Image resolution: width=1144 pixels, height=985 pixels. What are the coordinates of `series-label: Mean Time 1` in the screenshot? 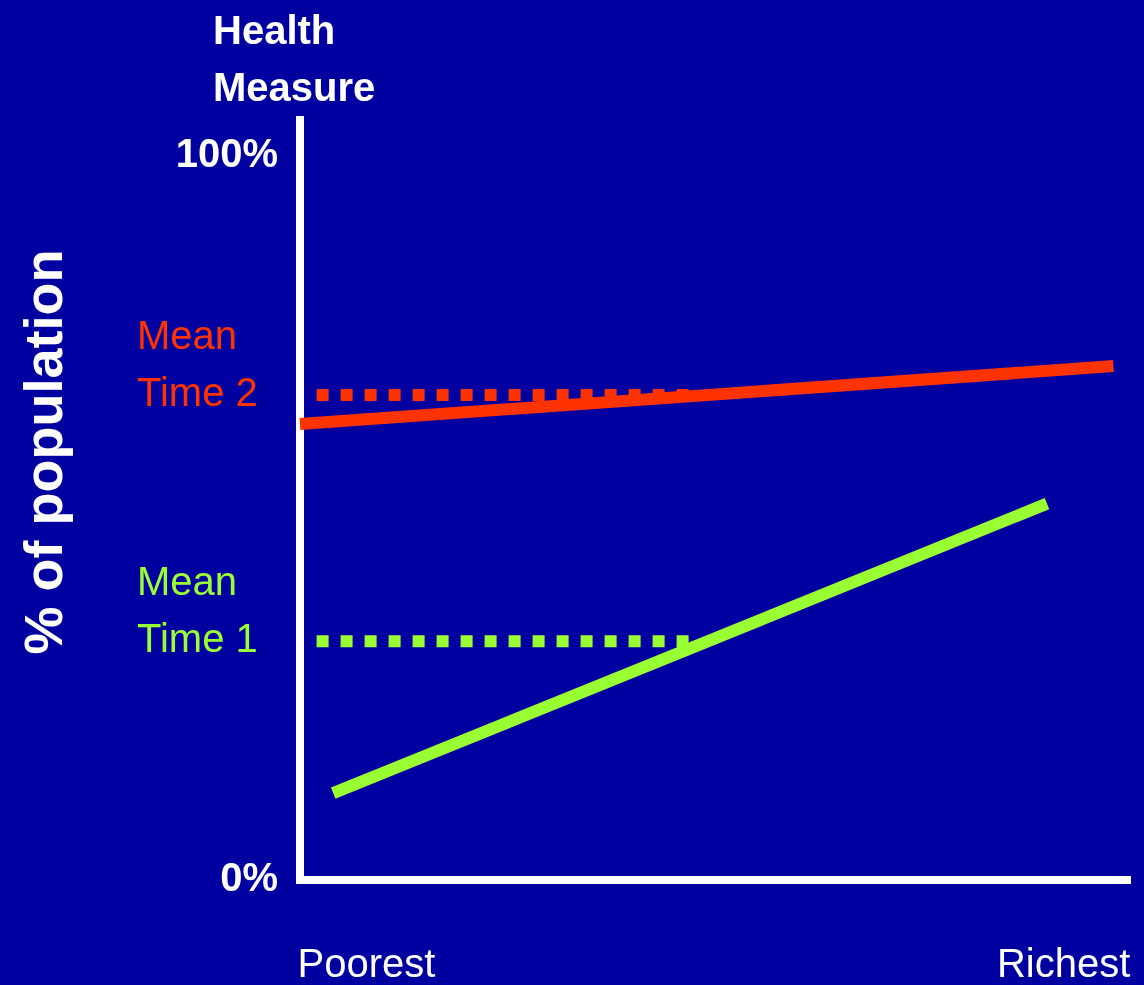 It's located at (197, 610).